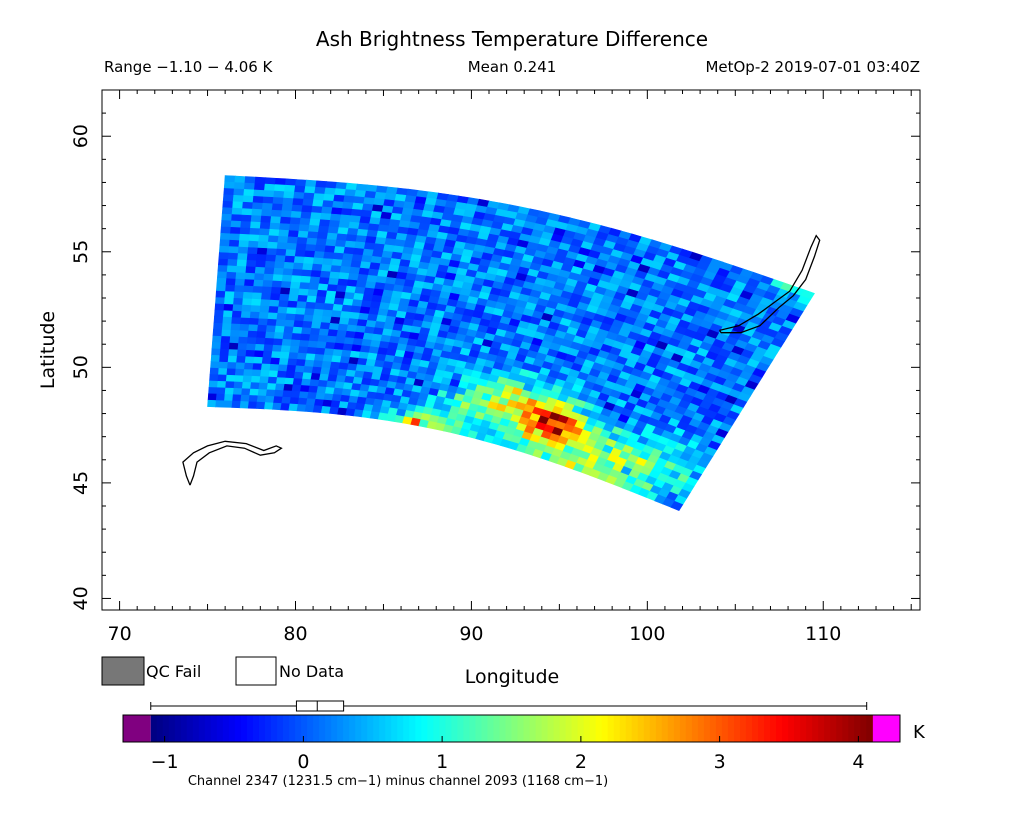  What do you see at coordinates (173, 671) in the screenshot?
I see `qc-fail-label: QC Fail` at bounding box center [173, 671].